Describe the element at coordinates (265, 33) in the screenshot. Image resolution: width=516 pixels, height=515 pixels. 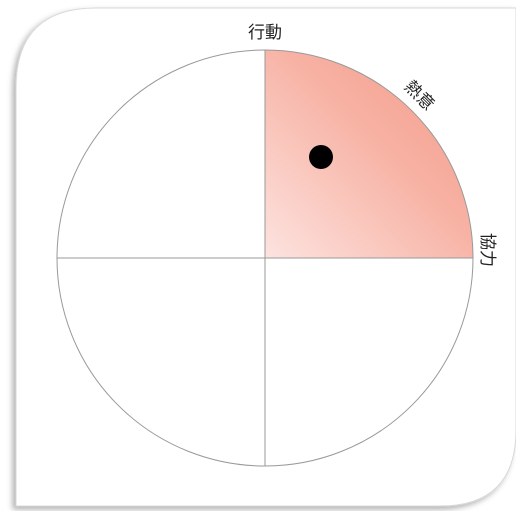
I see `top-label: 行動` at that location.